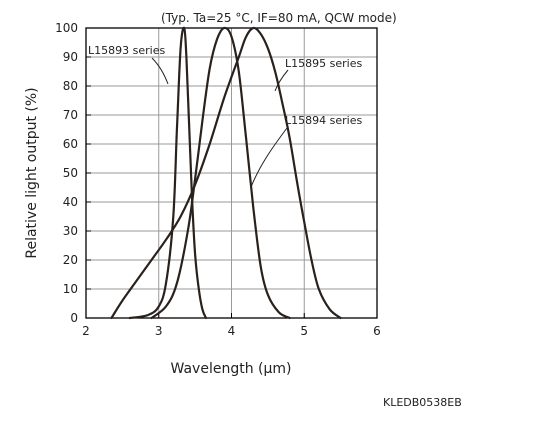 This screenshot has width=535, height=446. Describe the element at coordinates (231, 369) in the screenshot. I see `x-axis-title: Wavelength (μm)` at that location.